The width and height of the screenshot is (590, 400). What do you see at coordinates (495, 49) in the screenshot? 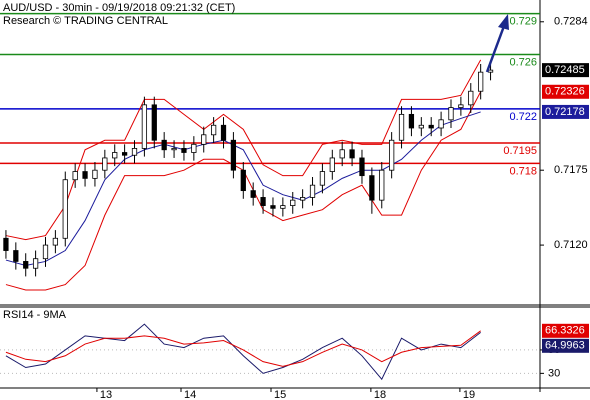
I see `forecast-arrow` at bounding box center [495, 49].